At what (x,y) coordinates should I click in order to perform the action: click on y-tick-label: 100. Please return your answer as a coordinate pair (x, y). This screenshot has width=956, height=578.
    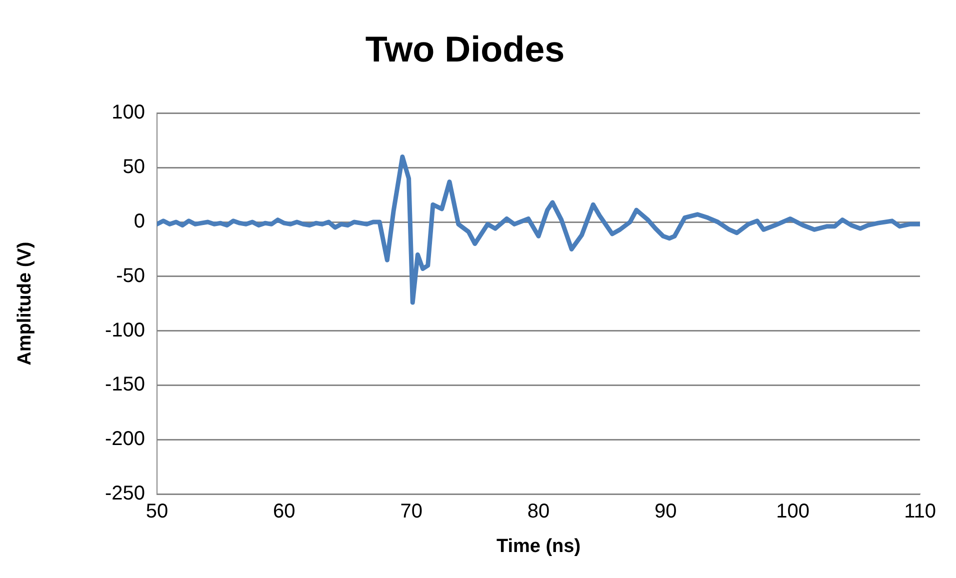
    Looking at the image, I should click on (128, 113).